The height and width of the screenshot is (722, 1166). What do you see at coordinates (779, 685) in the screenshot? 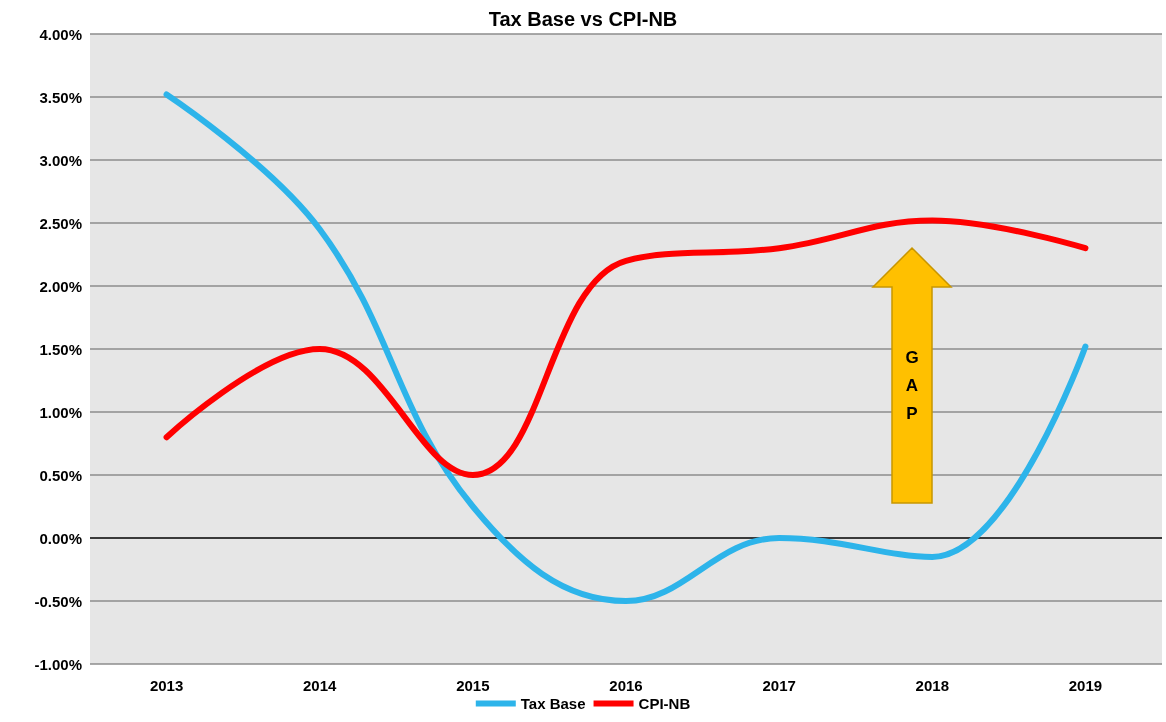
I see `x-tick-label: 2017` at bounding box center [779, 685].